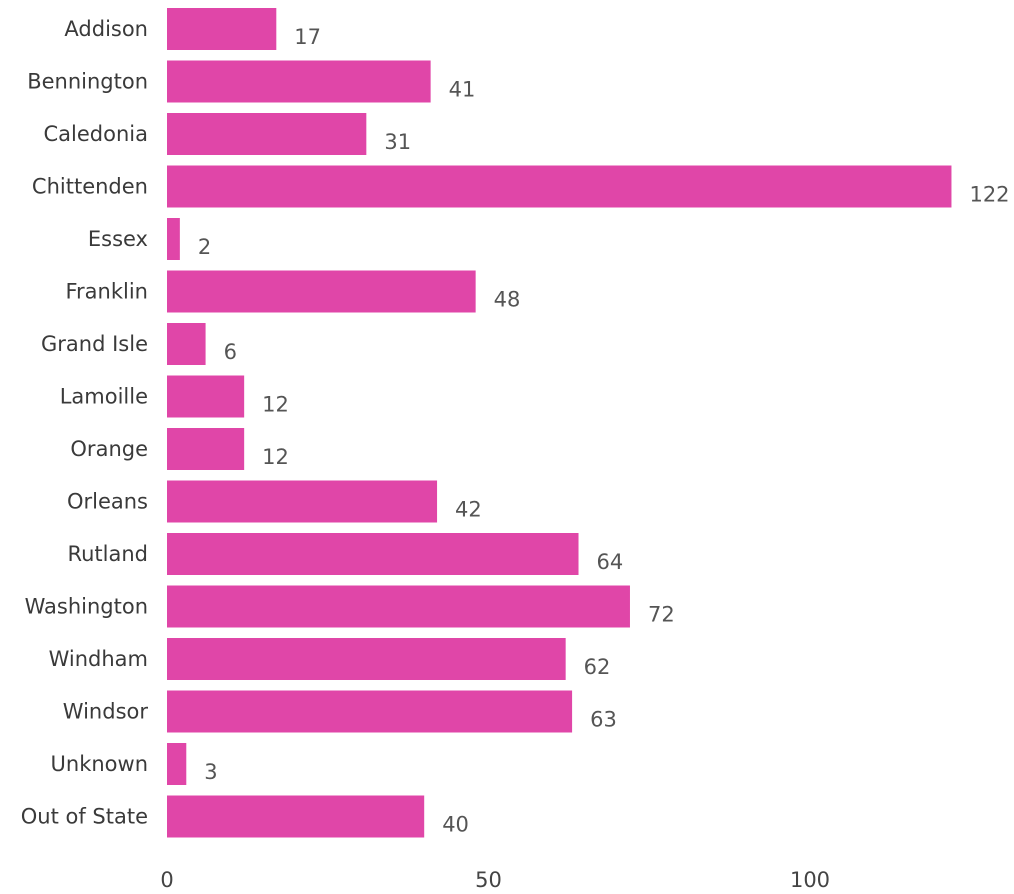  What do you see at coordinates (559, 186) in the screenshot?
I see `bar-chittenden` at bounding box center [559, 186].